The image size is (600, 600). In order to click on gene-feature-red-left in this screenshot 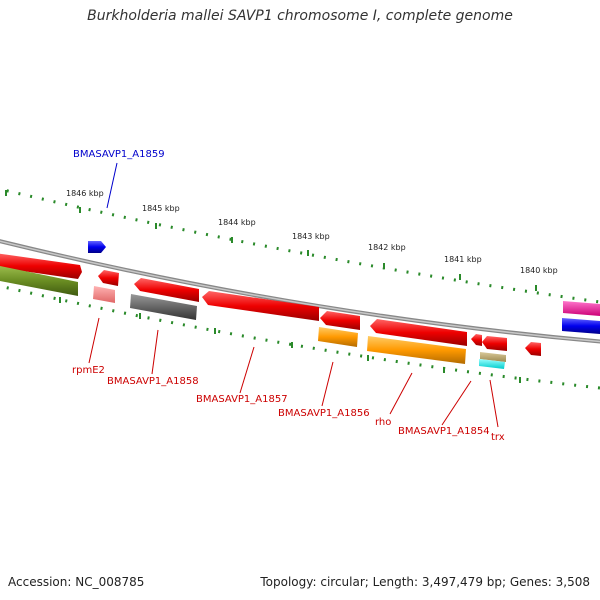, I will do `click(41, 266)`.